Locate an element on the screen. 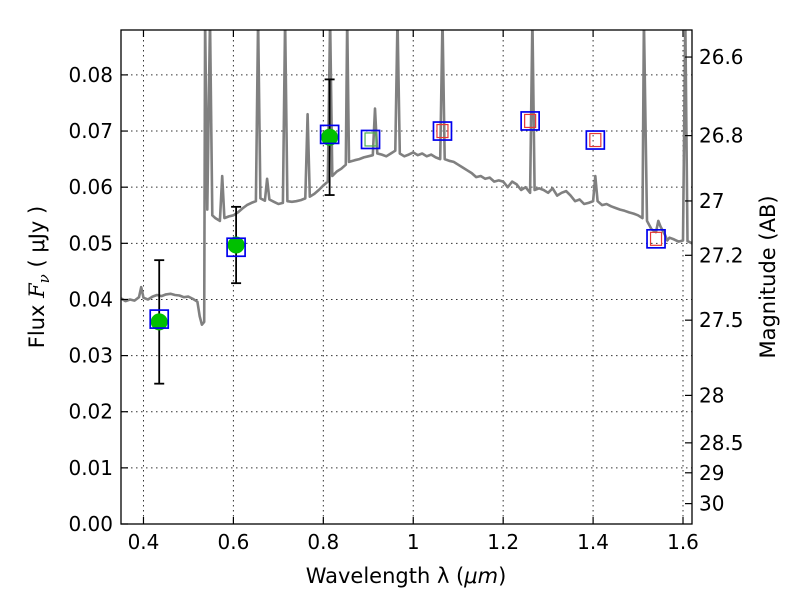  y-axis-symbol: F is located at coordinates (37, 290).